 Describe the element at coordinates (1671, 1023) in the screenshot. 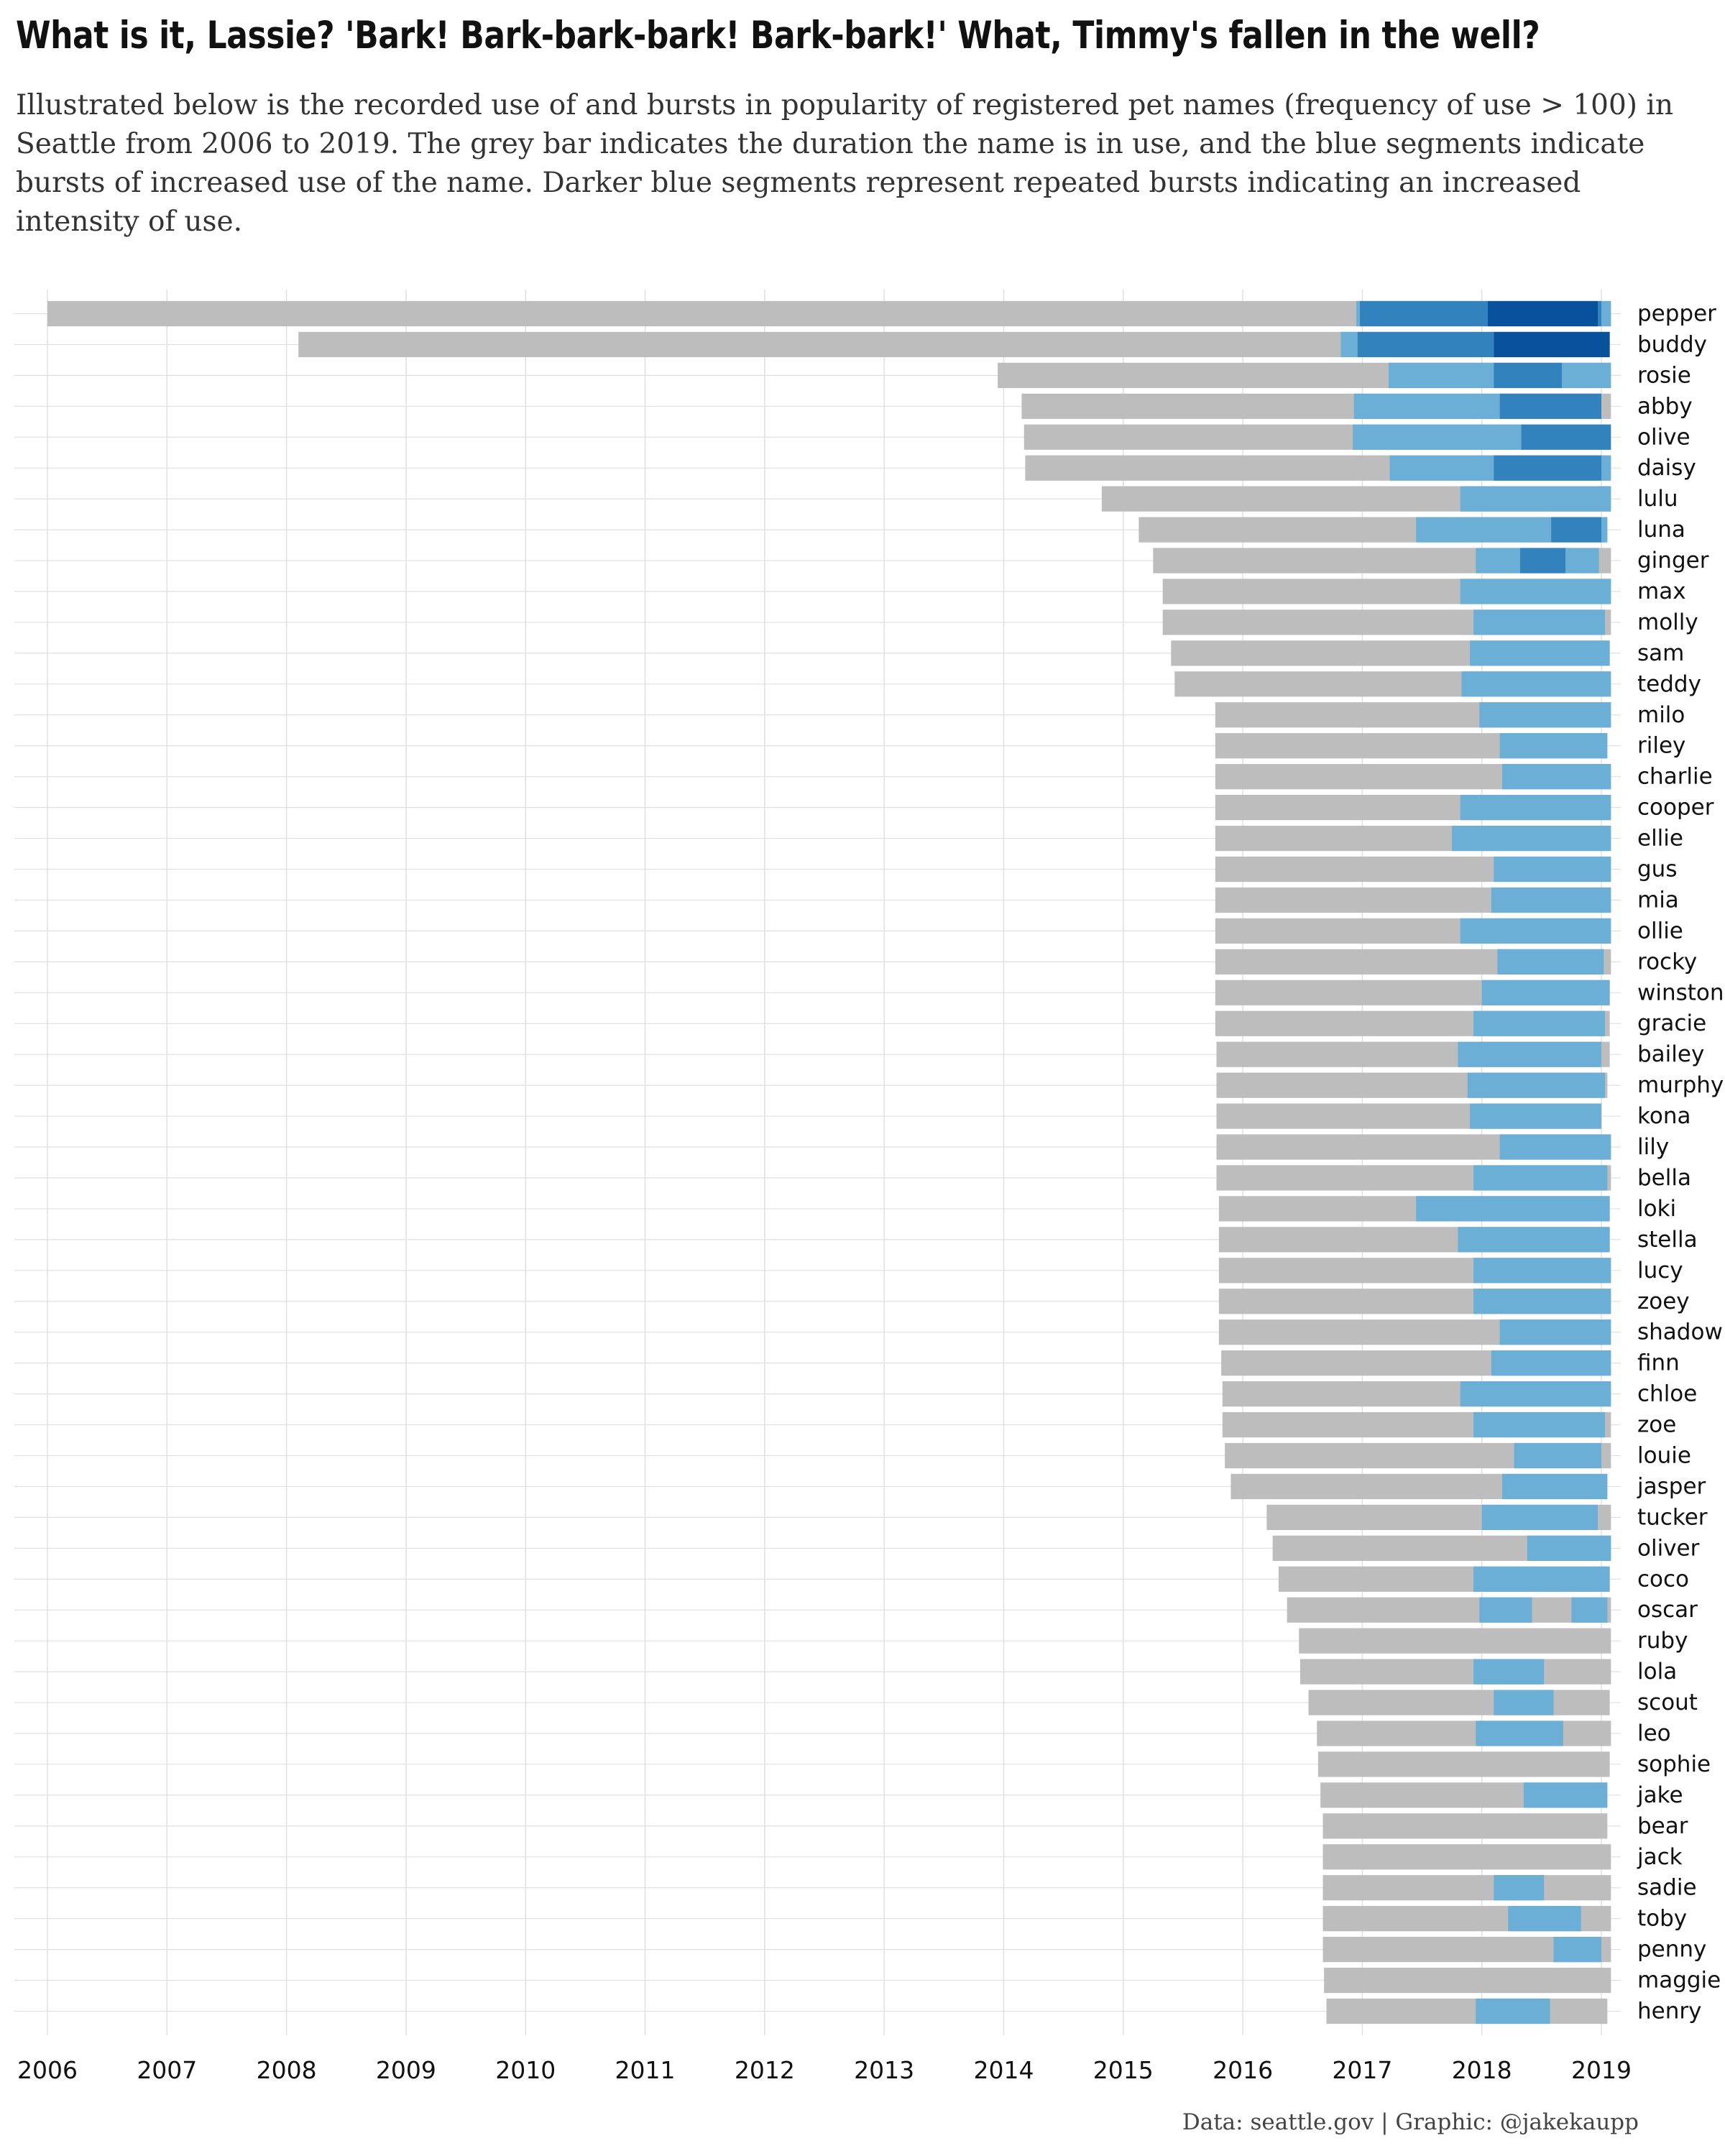

I see `name-label-gracie: gracie` at that location.